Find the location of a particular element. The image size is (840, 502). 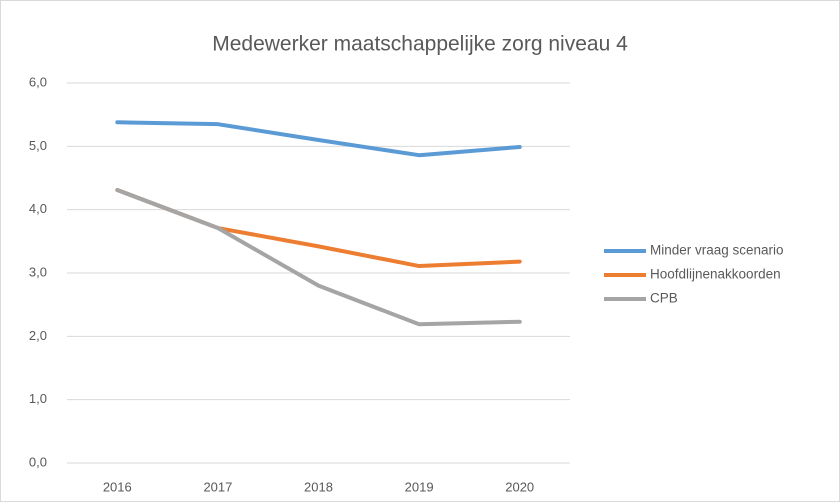

y-tick-label: 2,0 is located at coordinates (38, 335).